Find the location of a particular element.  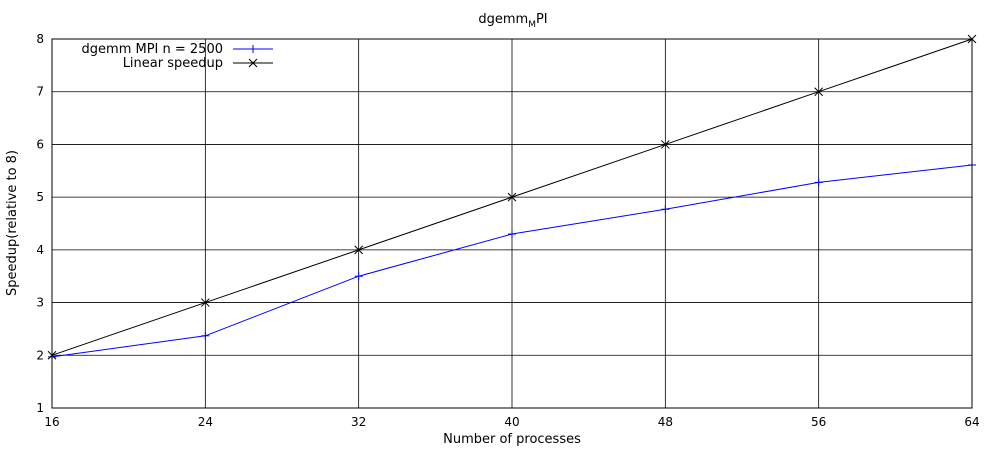

legend-label-mpi: dgemm MPI n = 2500 is located at coordinates (152, 49).